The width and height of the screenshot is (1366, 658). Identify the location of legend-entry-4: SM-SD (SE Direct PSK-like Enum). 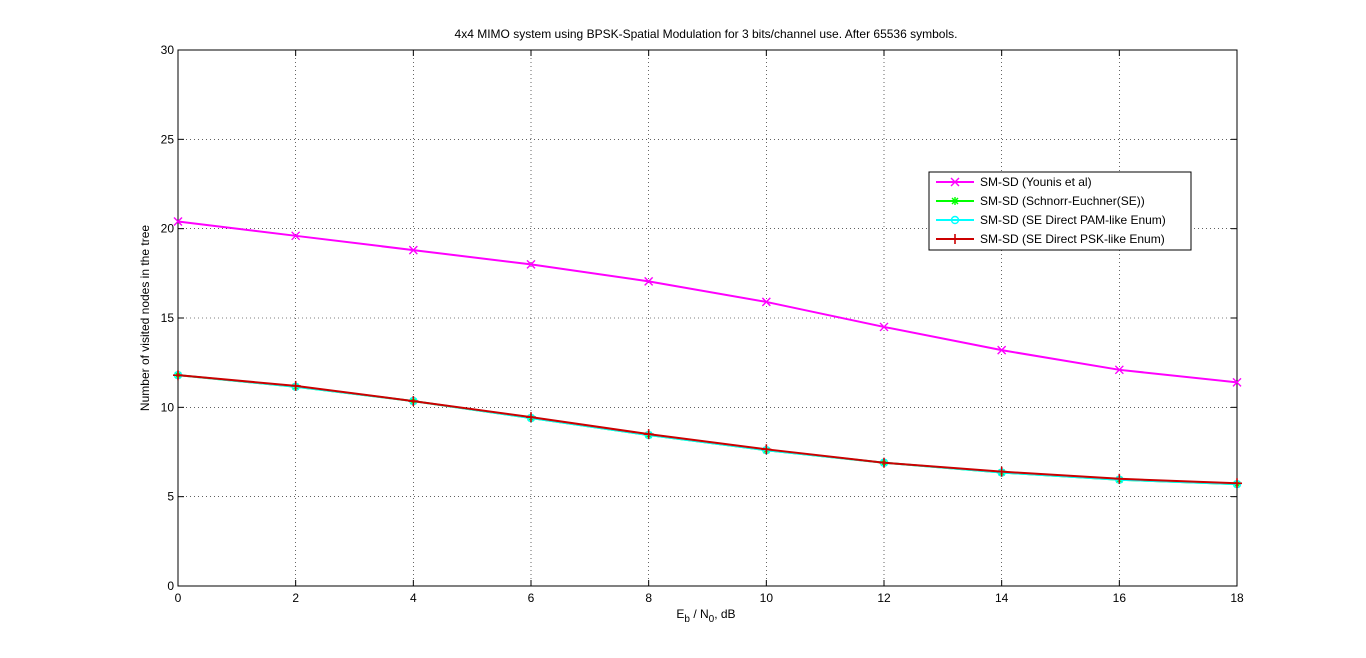
(1050, 239).